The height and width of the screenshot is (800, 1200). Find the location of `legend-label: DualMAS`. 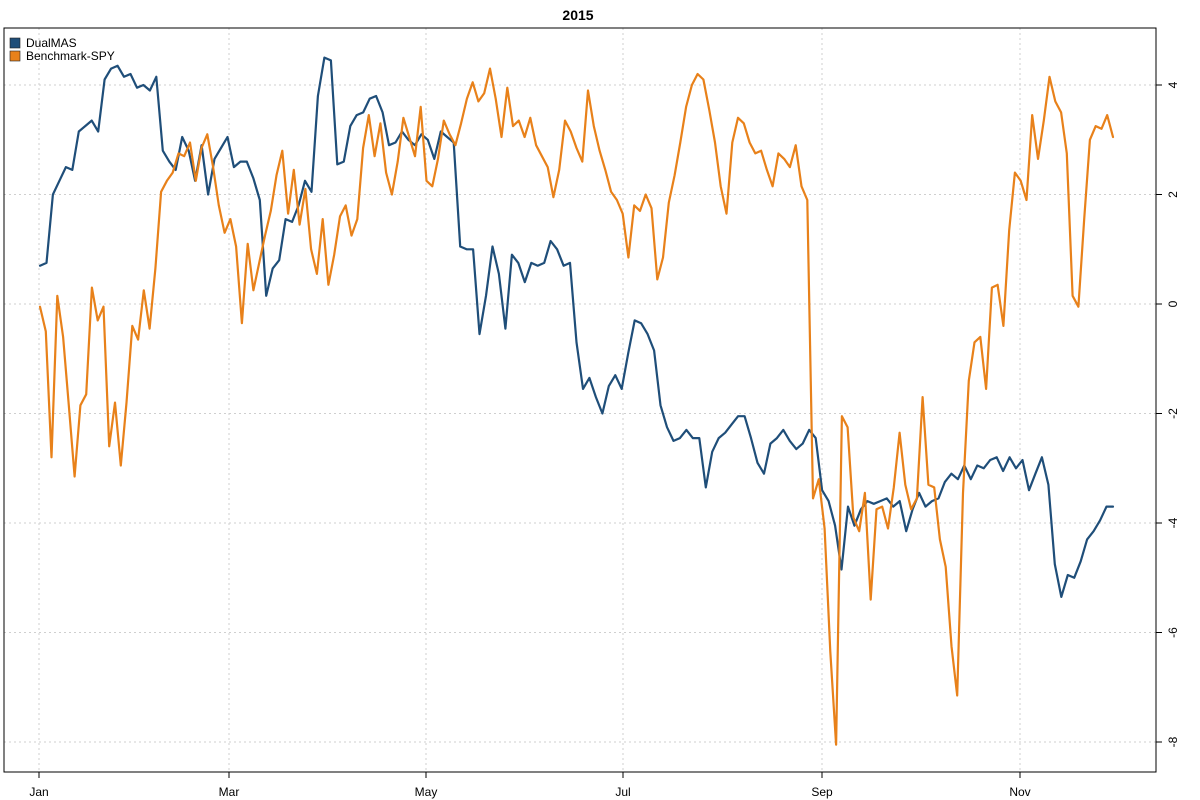

legend-label: DualMAS is located at coordinates (51, 43).